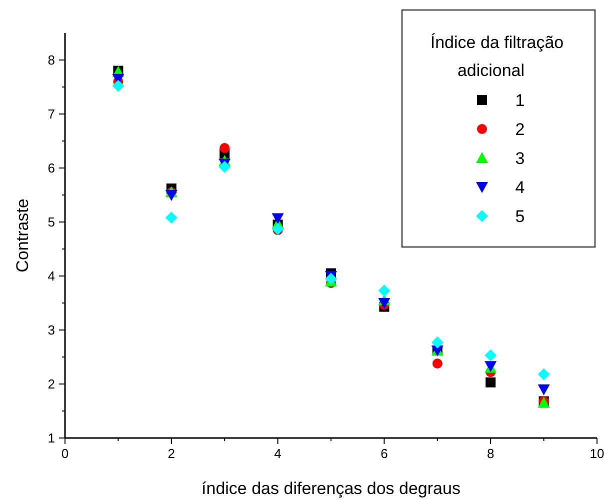  Describe the element at coordinates (172, 453) in the screenshot. I see `x-tick-label: 2` at that location.